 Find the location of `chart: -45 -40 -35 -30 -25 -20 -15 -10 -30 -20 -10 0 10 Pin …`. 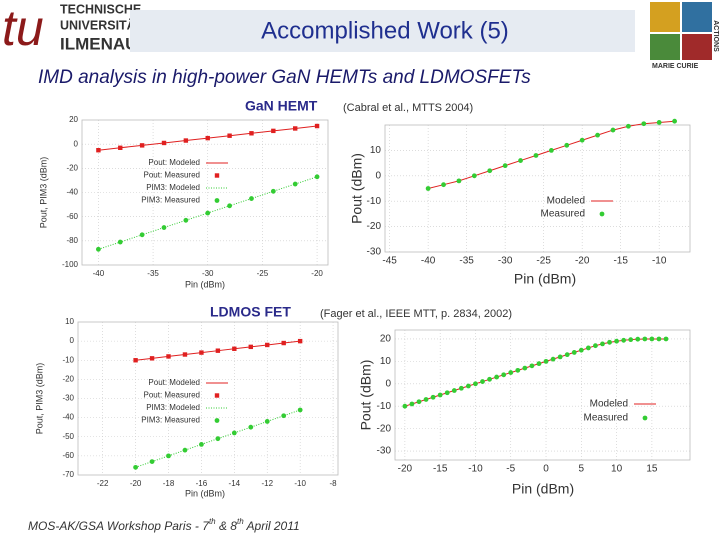

chart: -45 -40 -35 -30 -25 -20 -15 -10 -30 -20 -10 0 10 Pin … is located at coordinates (520, 202).